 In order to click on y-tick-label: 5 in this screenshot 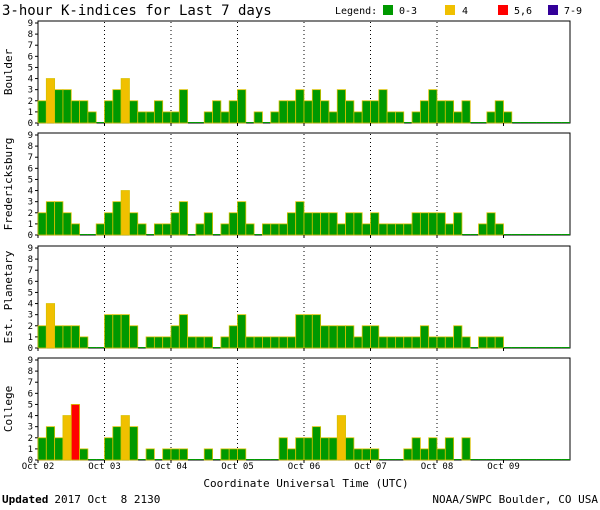, I will do `click(30, 405)`.